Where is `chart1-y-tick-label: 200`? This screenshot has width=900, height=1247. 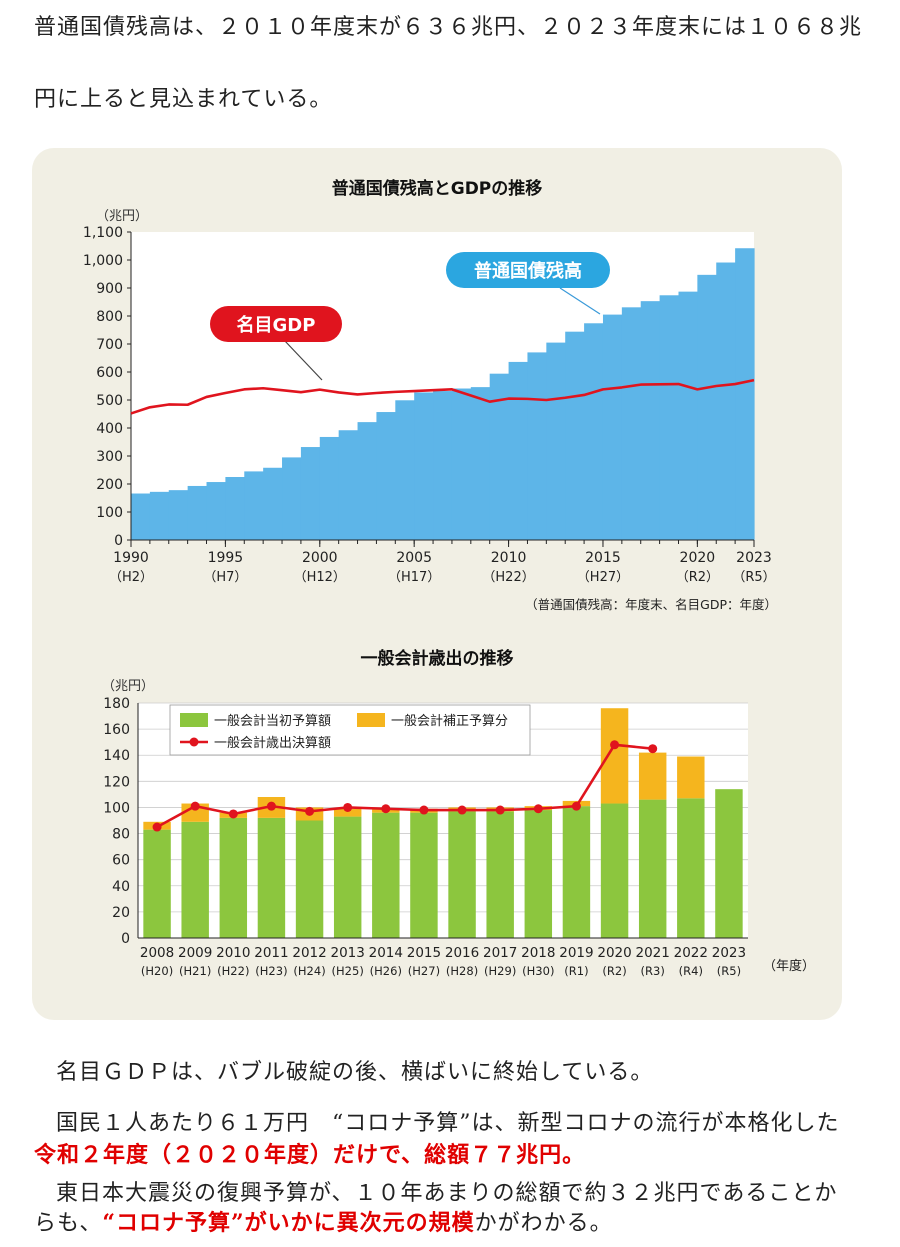
chart1-y-tick-label: 200 is located at coordinates (109, 485).